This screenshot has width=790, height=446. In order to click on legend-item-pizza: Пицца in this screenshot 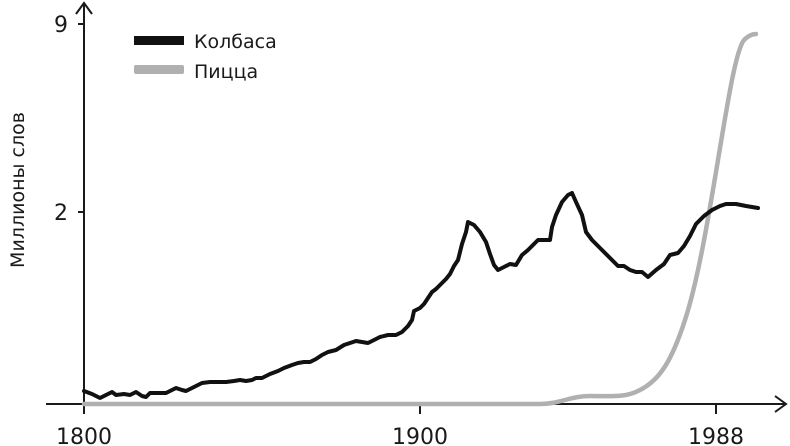, I will do `click(196, 72)`.